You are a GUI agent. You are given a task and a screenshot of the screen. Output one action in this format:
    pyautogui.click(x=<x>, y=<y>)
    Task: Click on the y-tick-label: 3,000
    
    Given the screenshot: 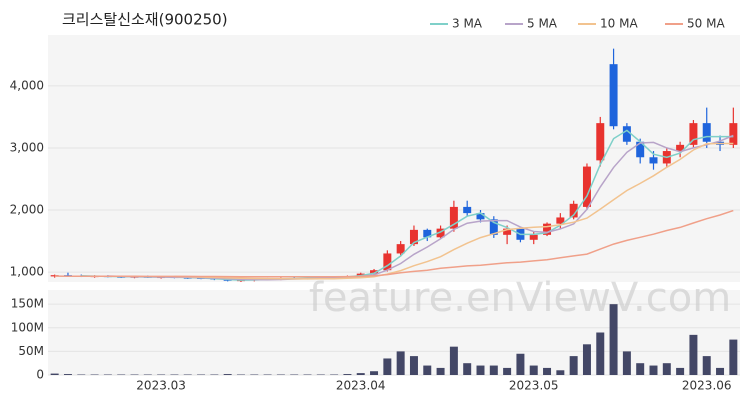 What is the action you would take?
    pyautogui.click(x=27, y=147)
    